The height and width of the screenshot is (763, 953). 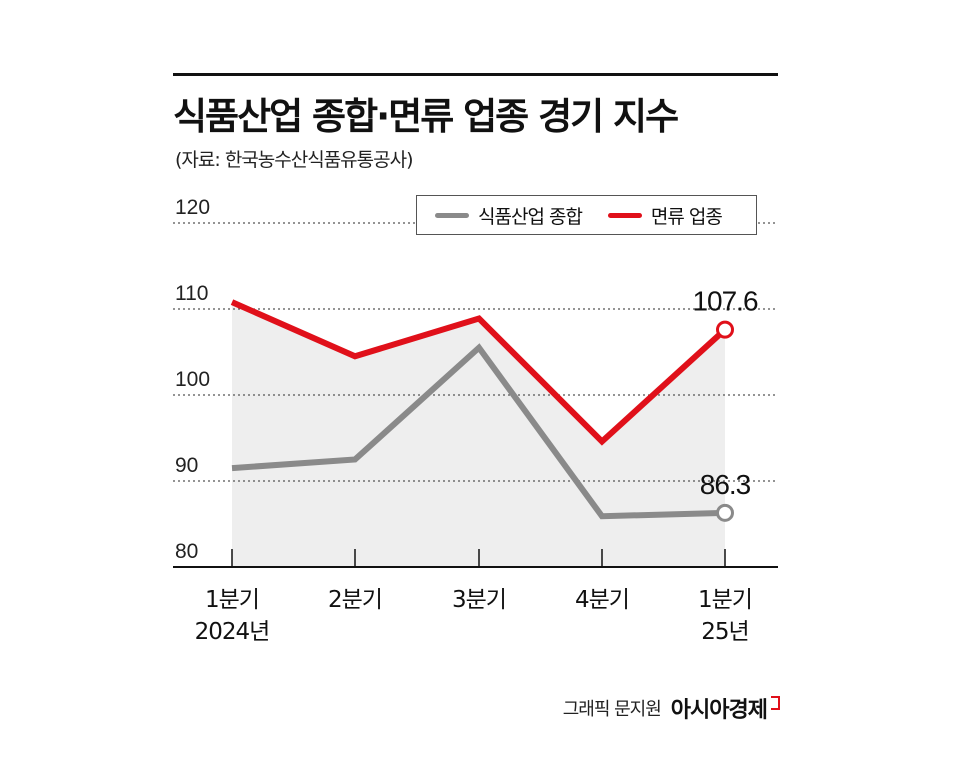 What do you see at coordinates (530, 216) in the screenshot?
I see `legend-label-total: 식품산업 종합` at bounding box center [530, 216].